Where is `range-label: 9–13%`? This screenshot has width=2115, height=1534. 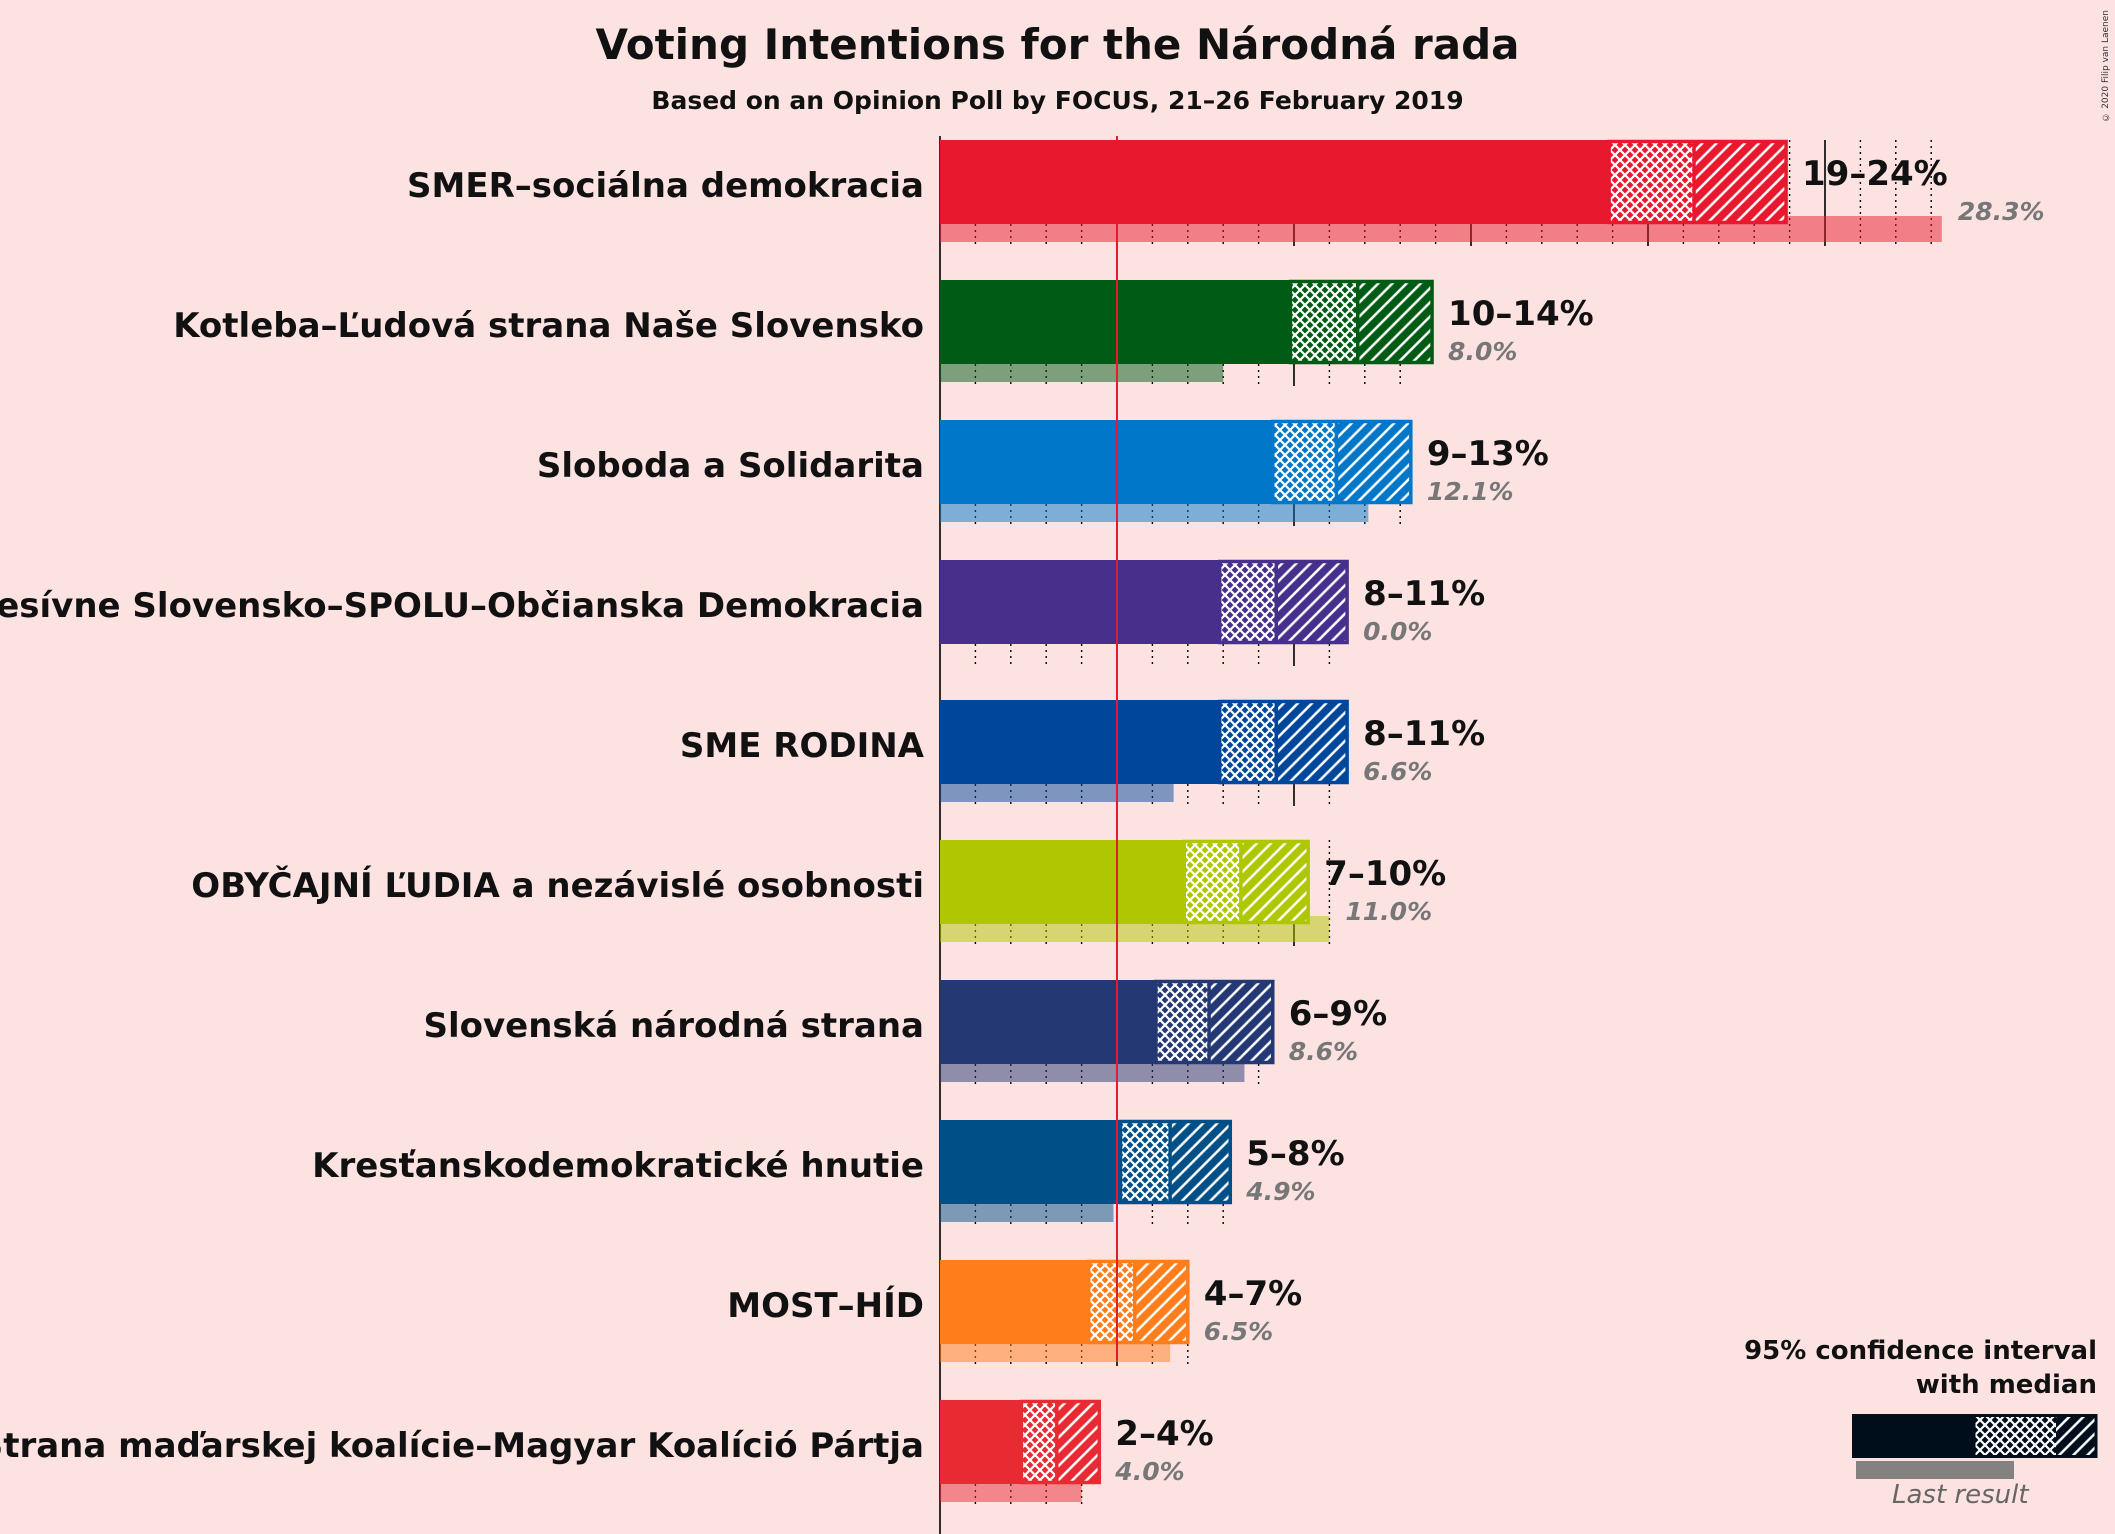
range-label: 9–13% is located at coordinates (1488, 454).